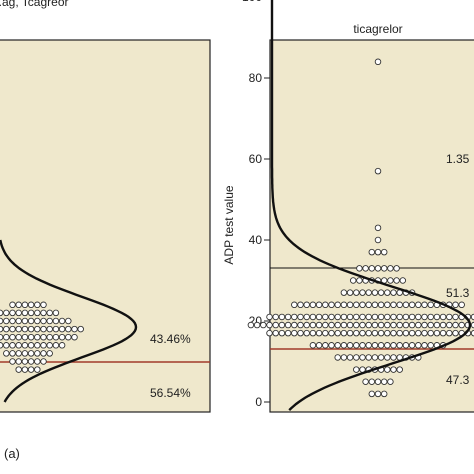 The image size is (474, 474). I want to click on y-axis: 020406080100120, so click(256, 204).